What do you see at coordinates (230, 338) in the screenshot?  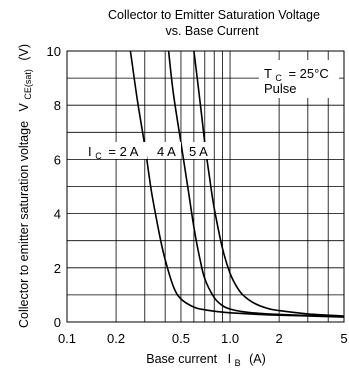 I see `x-tick-label: 1.0` at bounding box center [230, 338].